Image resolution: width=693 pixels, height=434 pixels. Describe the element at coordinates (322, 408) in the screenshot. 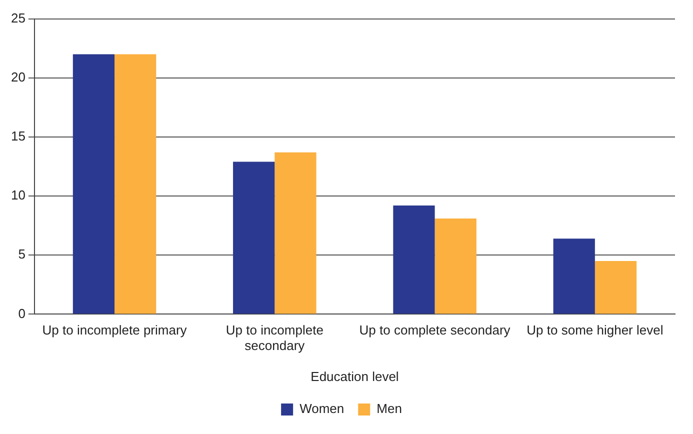

I see `legend-label: Women` at that location.